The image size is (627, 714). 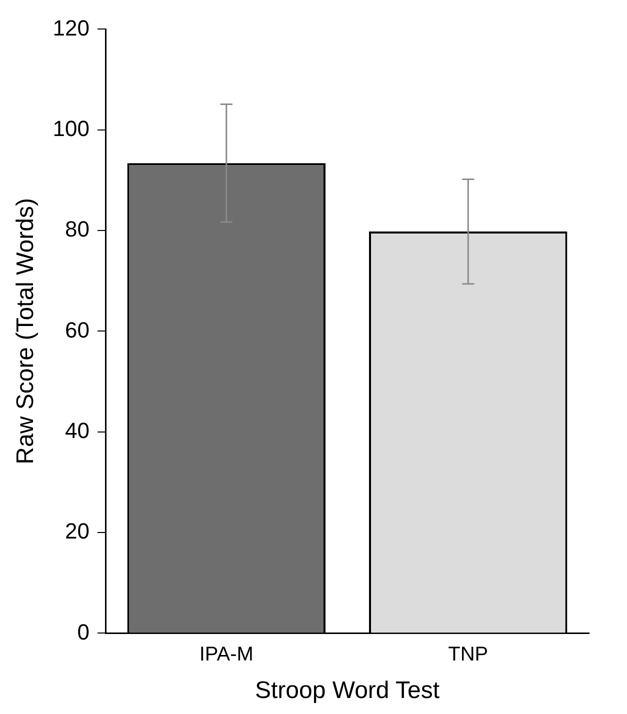 What do you see at coordinates (77, 229) in the screenshot?
I see `y-tick-label: 80` at bounding box center [77, 229].